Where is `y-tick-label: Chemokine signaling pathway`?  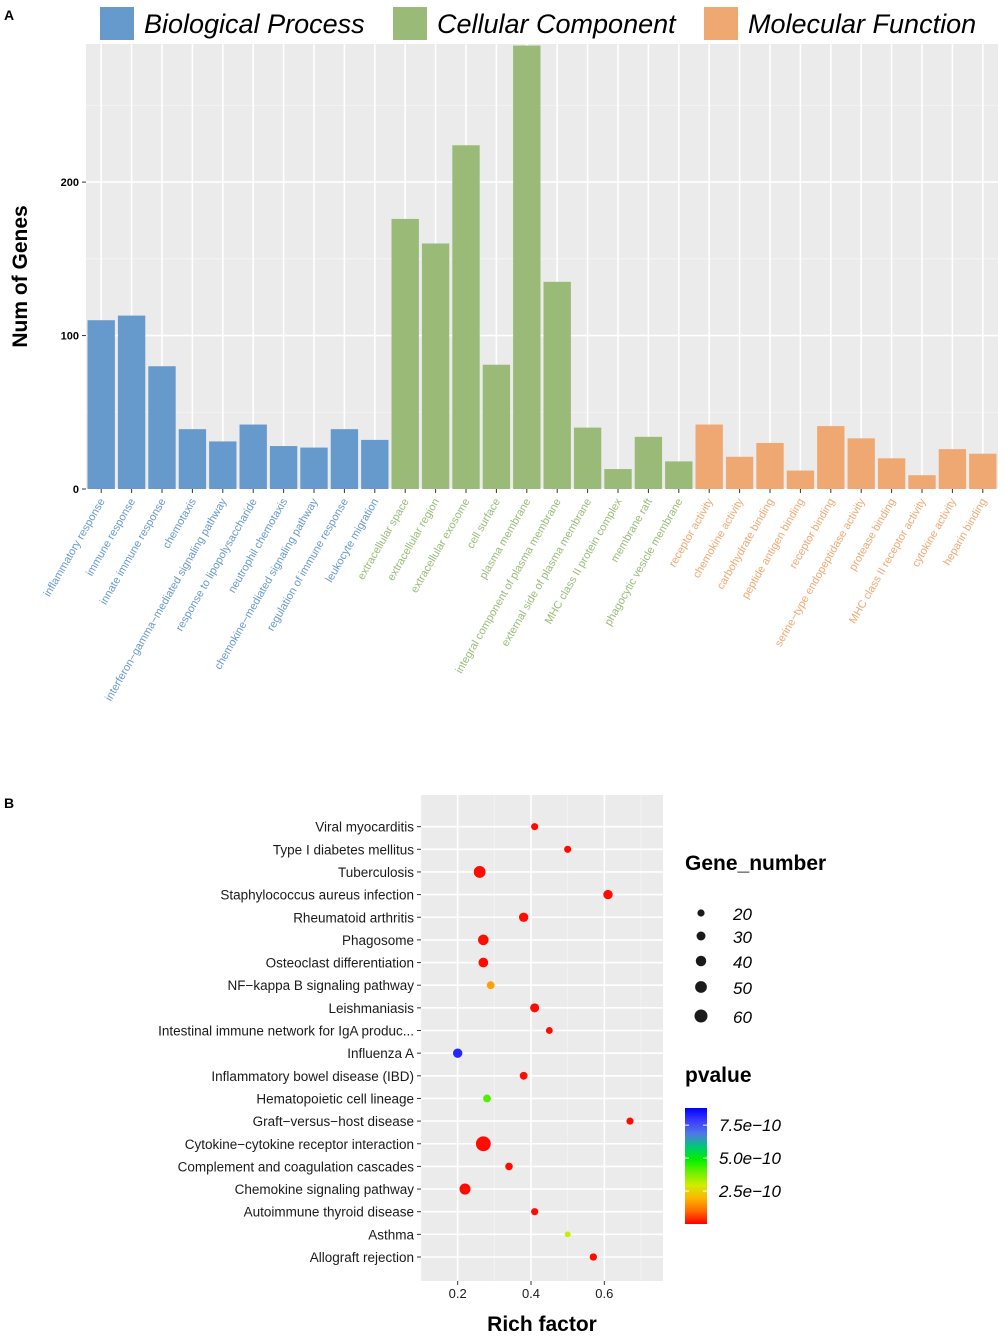
y-tick-label: Chemokine signaling pathway is located at coordinates (325, 1189).